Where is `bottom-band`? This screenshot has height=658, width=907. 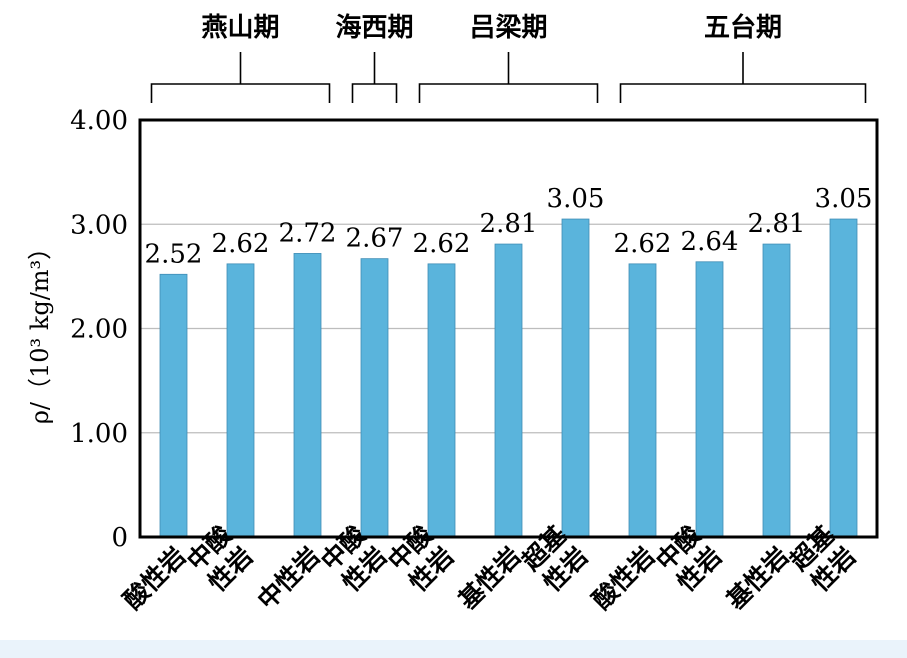
bottom-band is located at coordinates (453, 649).